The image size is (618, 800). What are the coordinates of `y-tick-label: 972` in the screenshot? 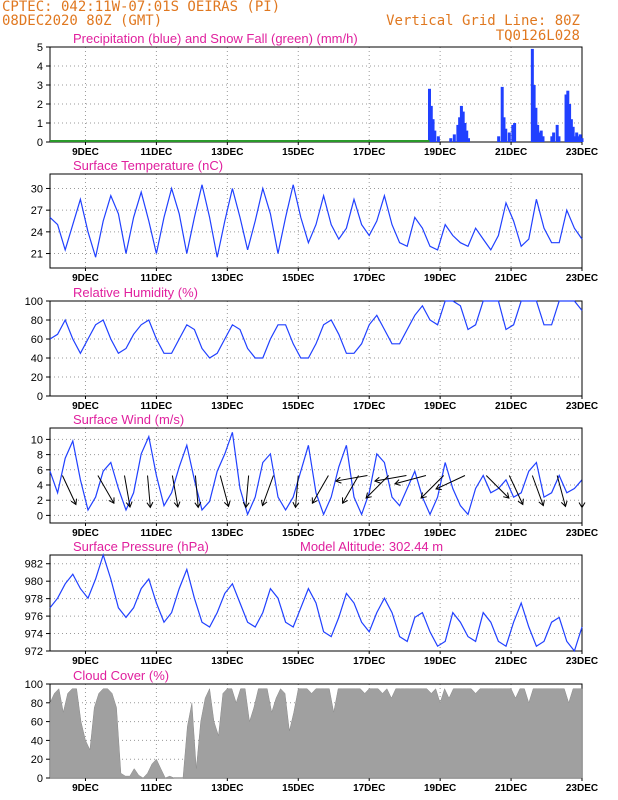 It's located at (34, 652).